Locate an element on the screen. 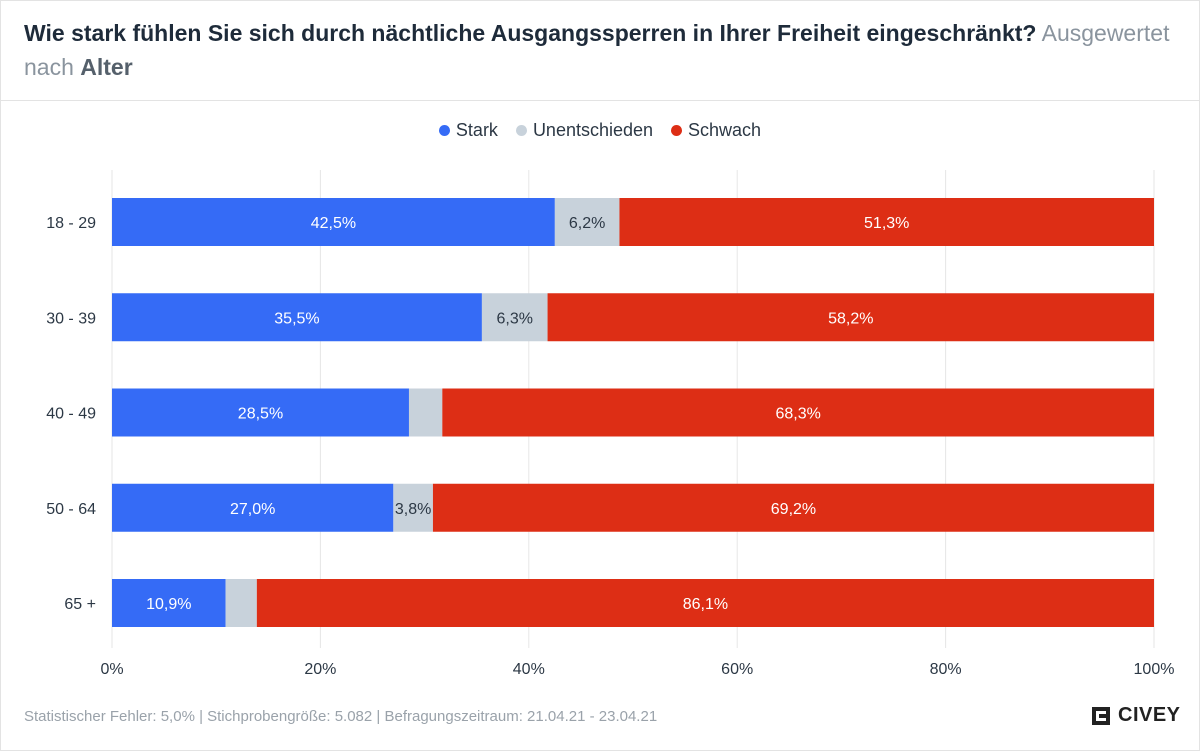 The image size is (1200, 751). civey-logo: CIVEY is located at coordinates (1135, 715).